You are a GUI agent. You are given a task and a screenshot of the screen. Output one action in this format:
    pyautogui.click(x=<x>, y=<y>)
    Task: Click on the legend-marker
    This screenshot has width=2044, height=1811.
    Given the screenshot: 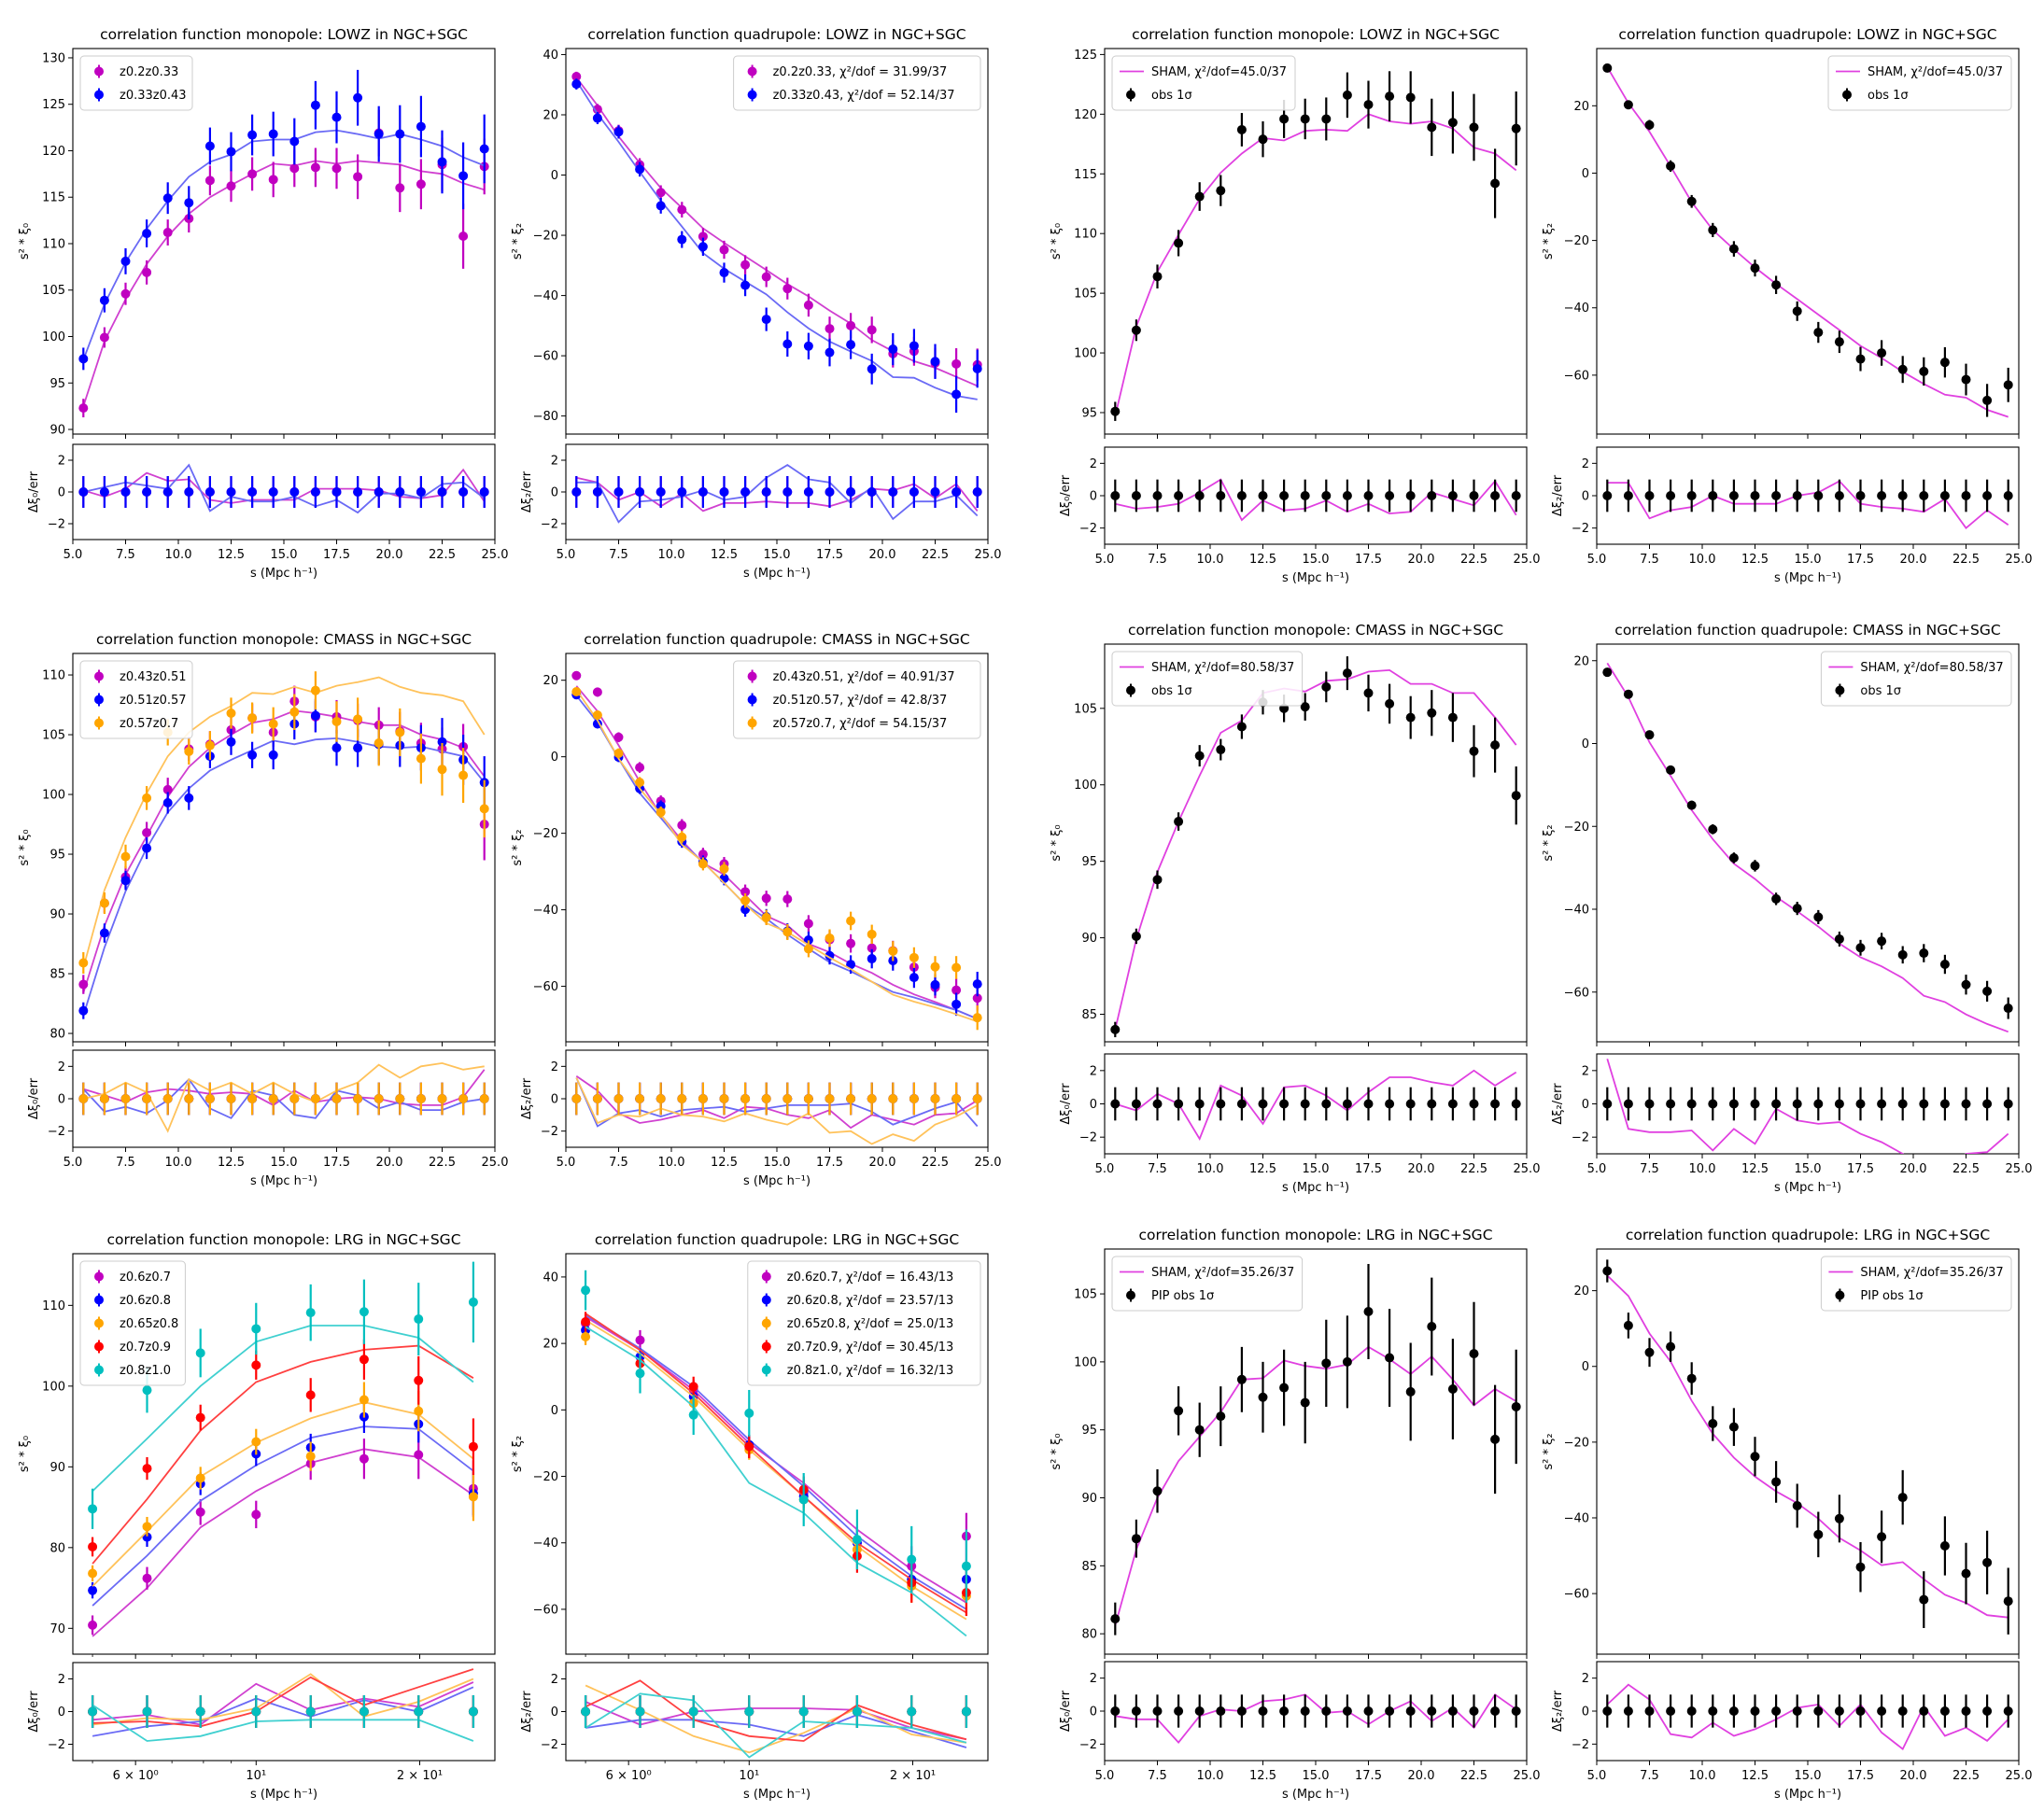 What is the action you would take?
    pyautogui.click(x=99, y=676)
    